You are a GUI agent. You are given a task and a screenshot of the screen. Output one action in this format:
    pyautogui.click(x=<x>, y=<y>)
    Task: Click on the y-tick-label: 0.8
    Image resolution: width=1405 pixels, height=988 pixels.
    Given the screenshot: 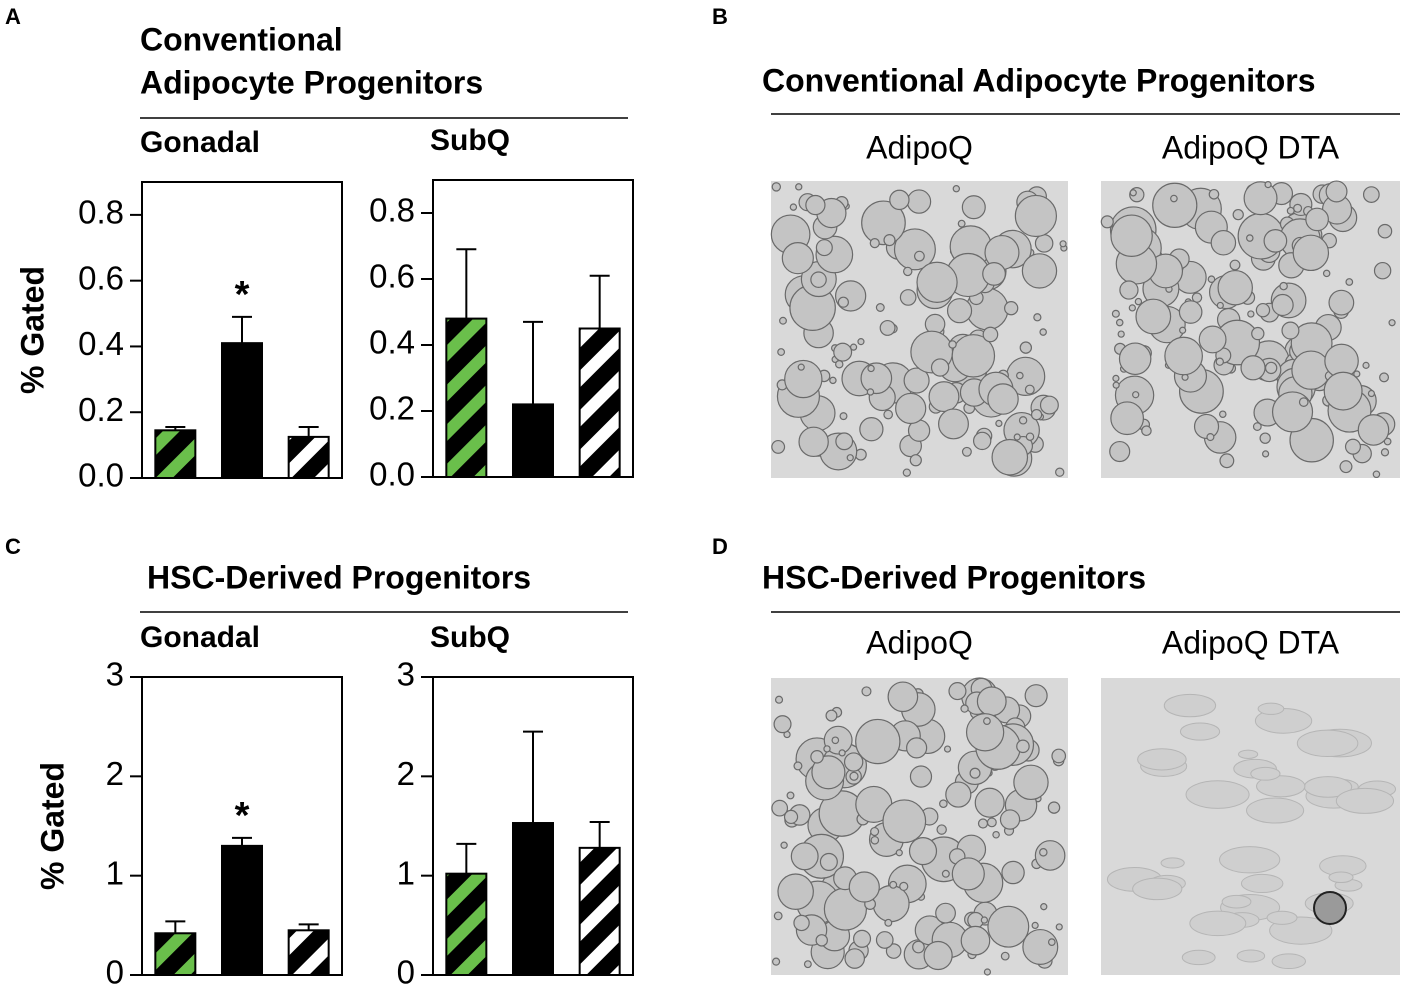 What is the action you would take?
    pyautogui.click(x=392, y=210)
    